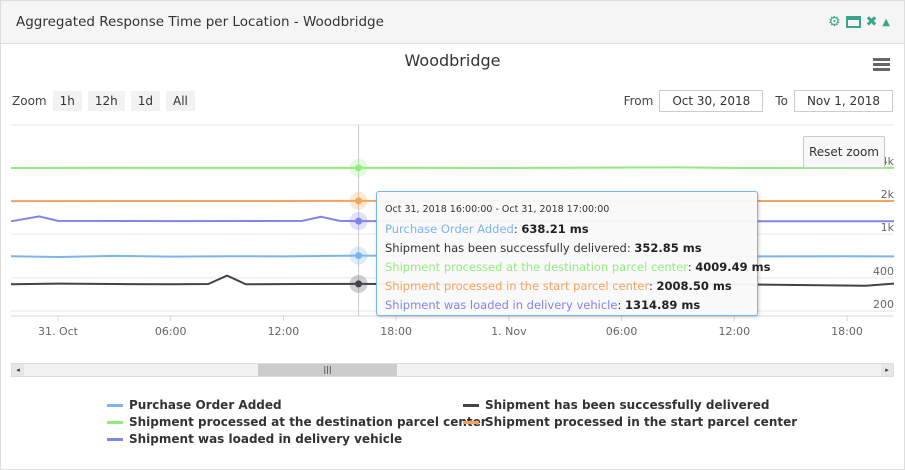 The height and width of the screenshot is (470, 905). I want to click on zoom-12h-button: 12h, so click(106, 101).